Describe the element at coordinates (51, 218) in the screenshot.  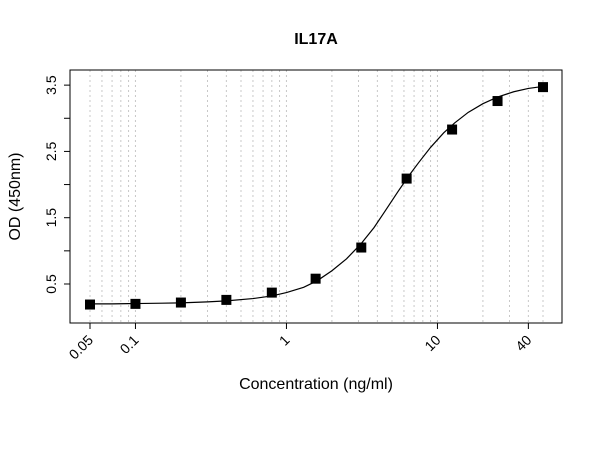
I see `y-tick-label: 1.5` at that location.